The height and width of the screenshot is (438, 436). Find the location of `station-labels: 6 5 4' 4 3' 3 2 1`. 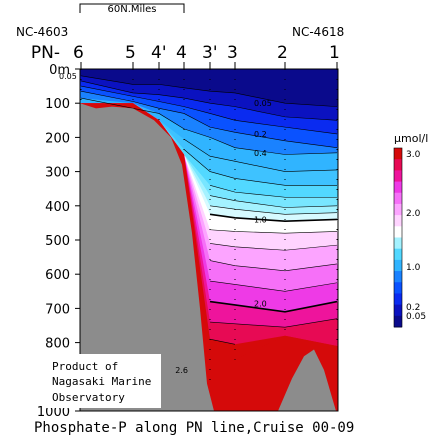

station-labels: 6 5 4' 4 3' 3 2 1 is located at coordinates (206, 56).